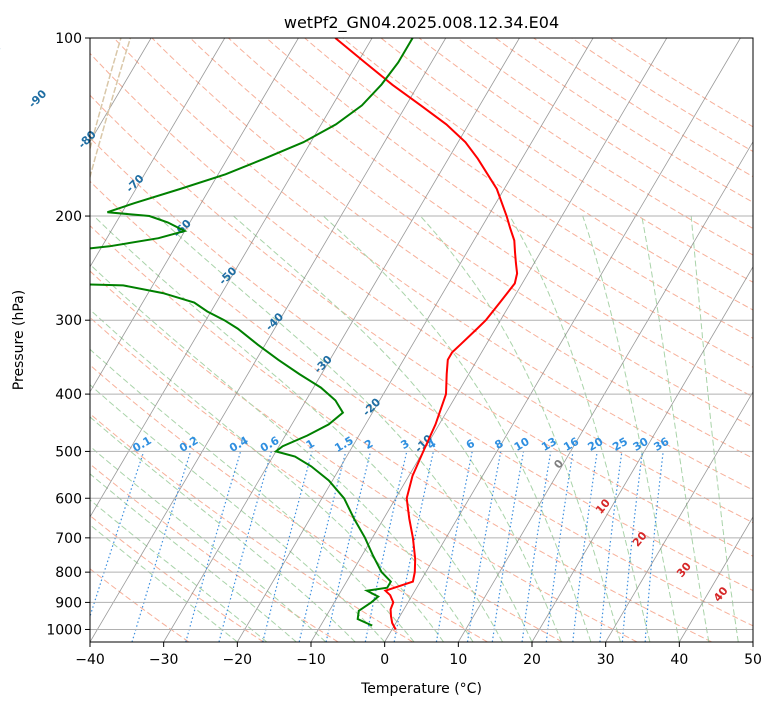 Image resolution: width=775 pixels, height=708 pixels. I want to click on x-tick-label: 10, so click(458, 660).